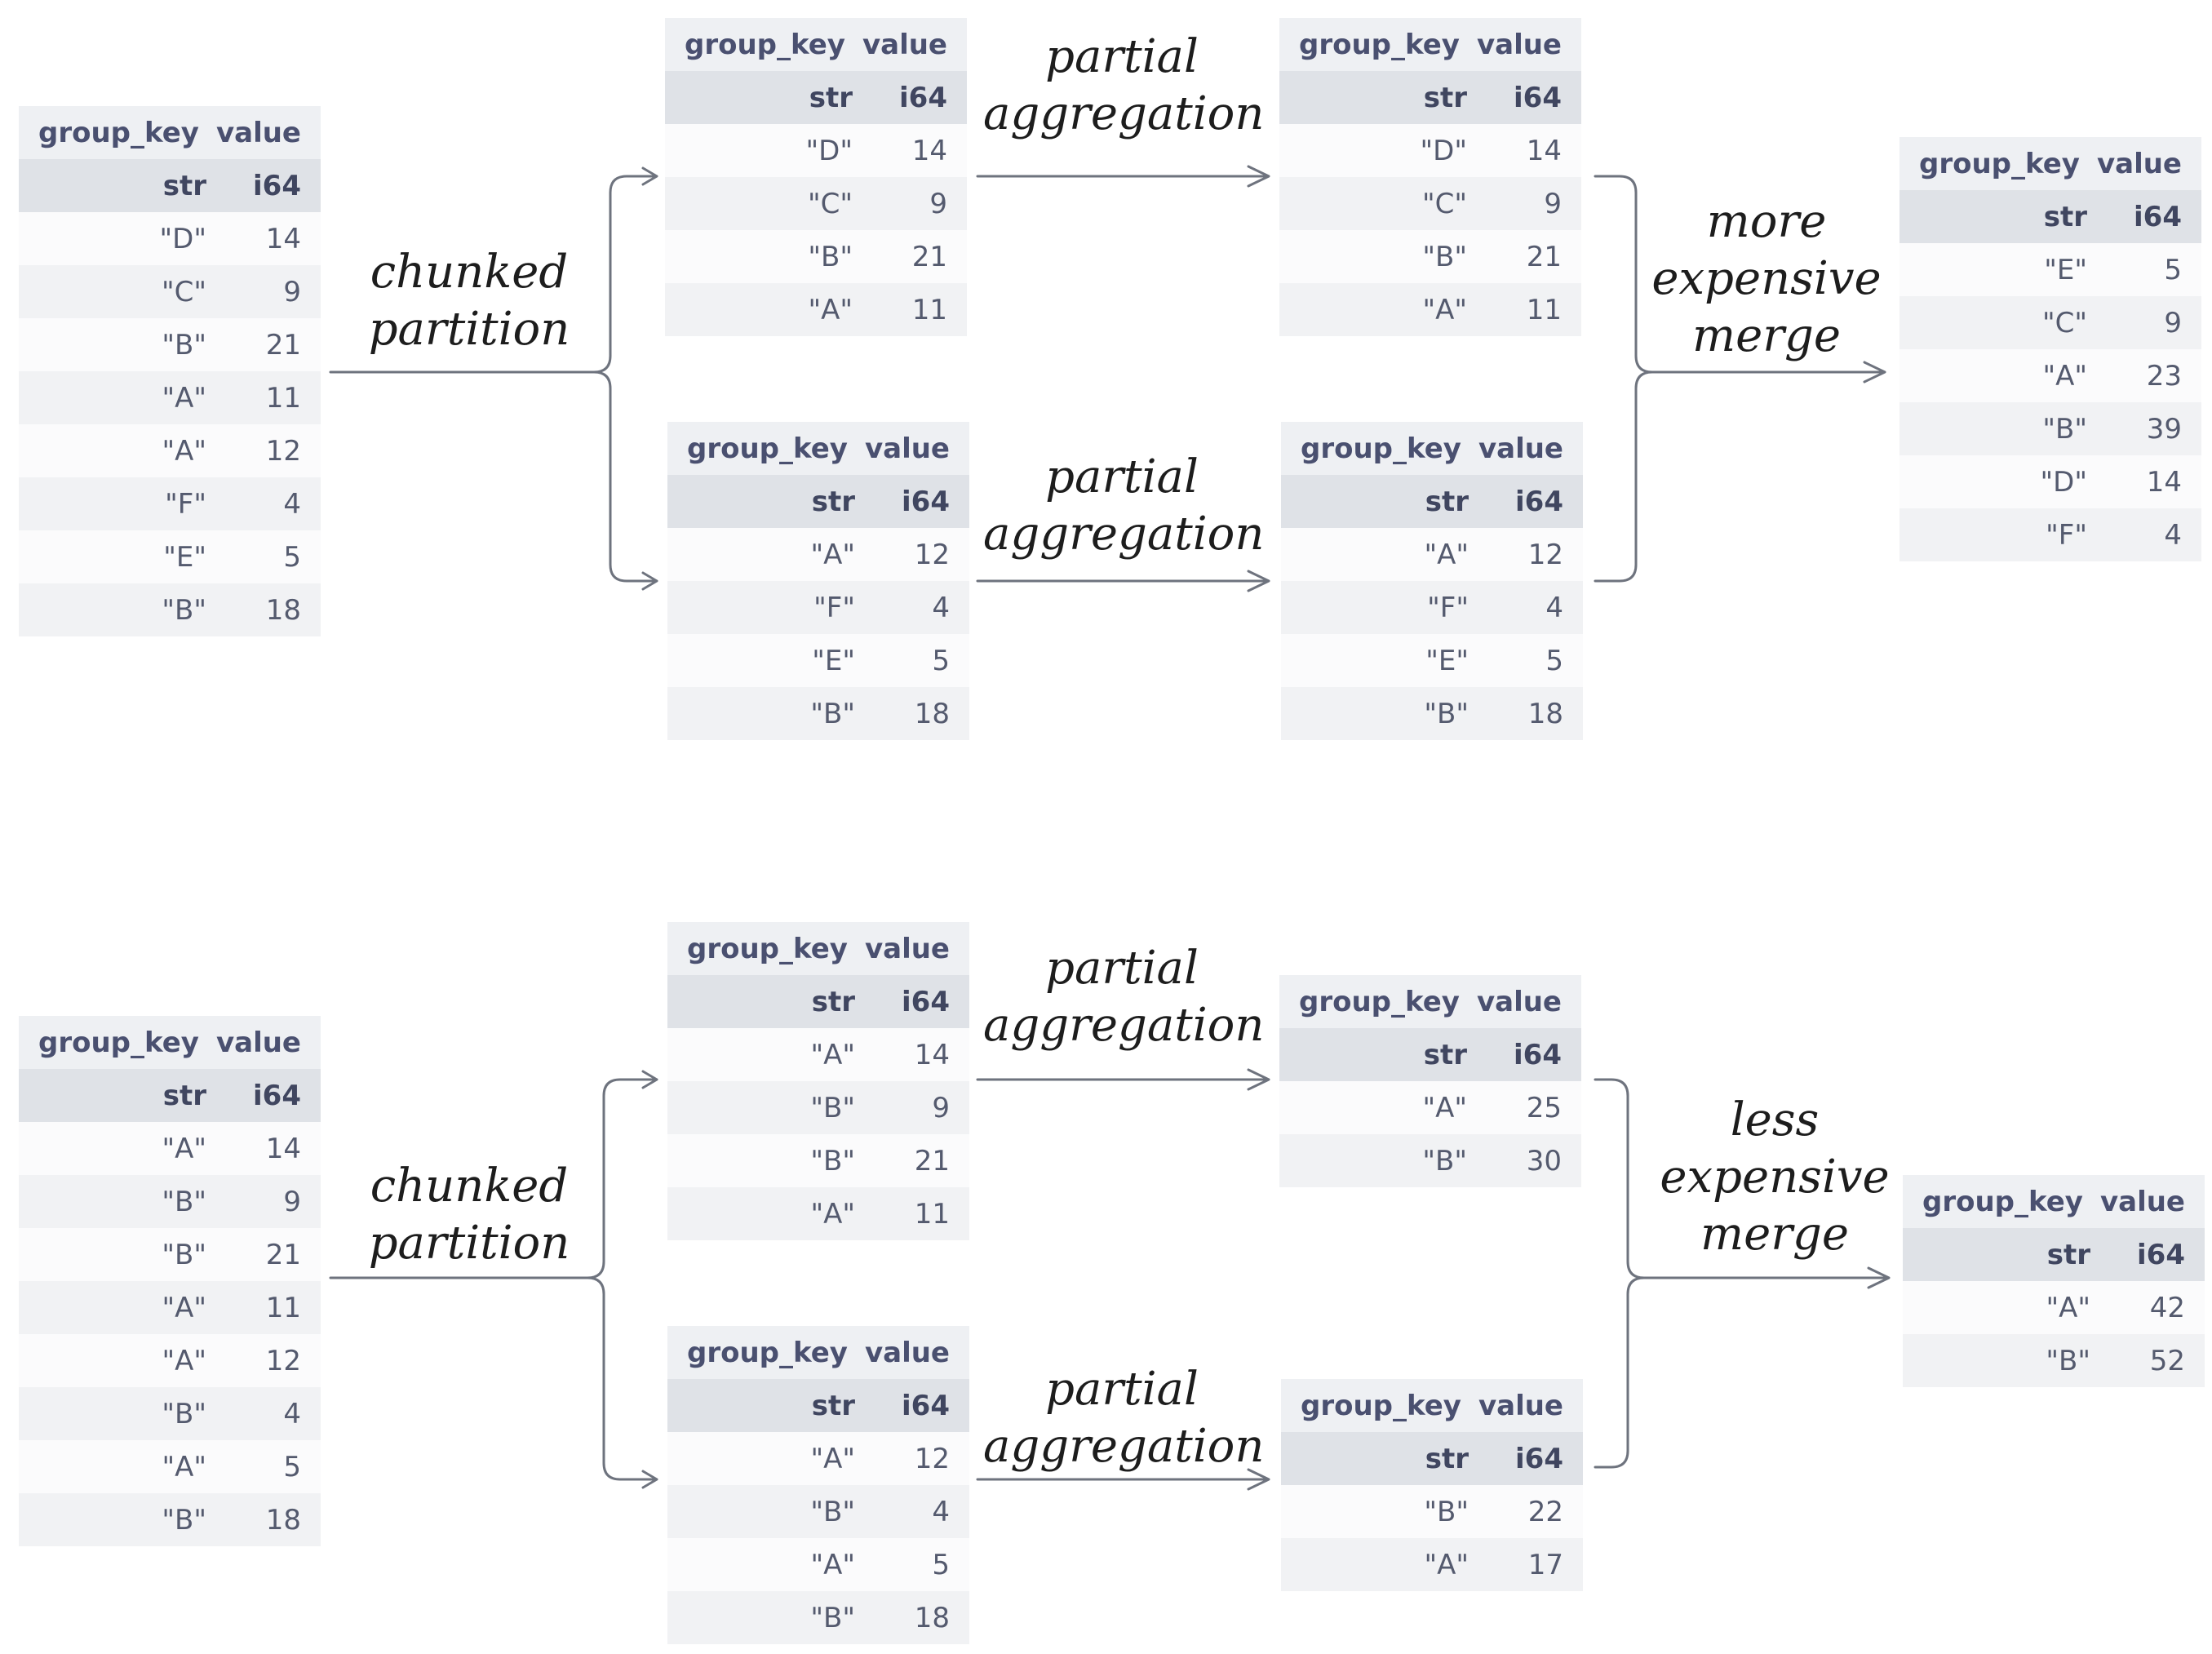 Image resolution: width=2212 pixels, height=1654 pixels. I want to click on bottom-chunk-2-table: group_key value str i64 "A" 12 "B" 4 "A" 5 "B" 18, so click(818, 1485).